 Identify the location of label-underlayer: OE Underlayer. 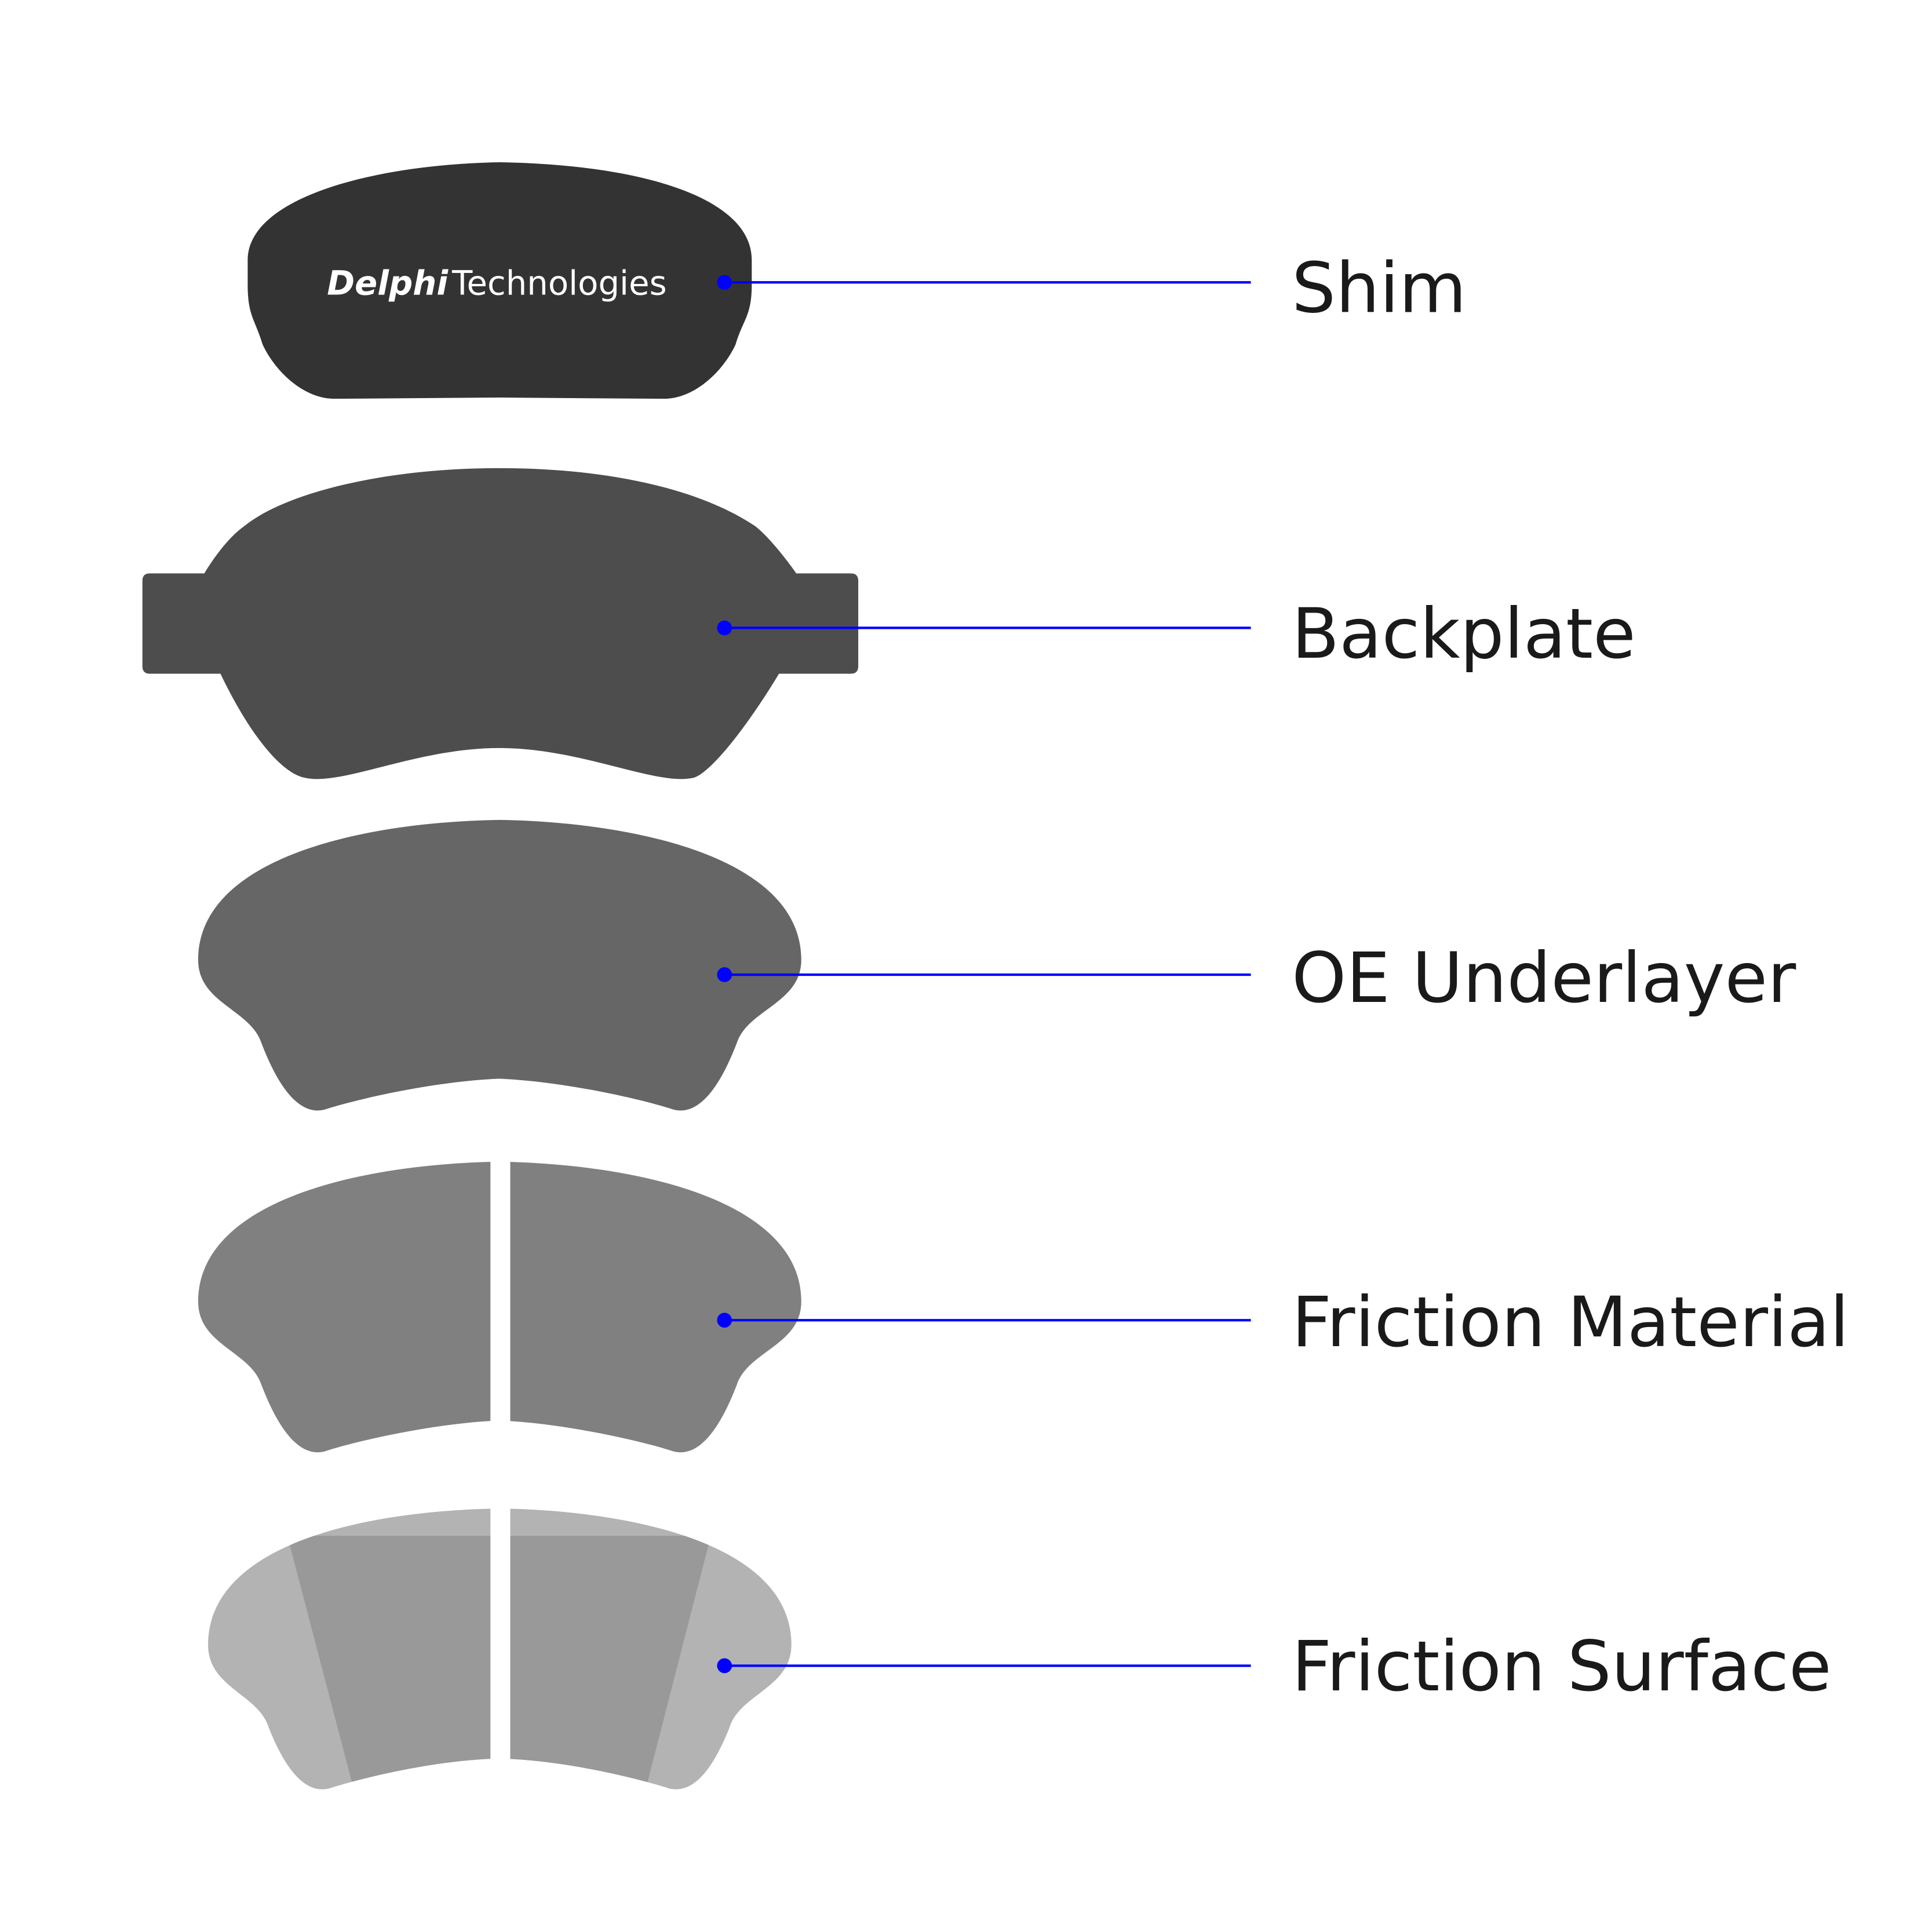
(1544, 979).